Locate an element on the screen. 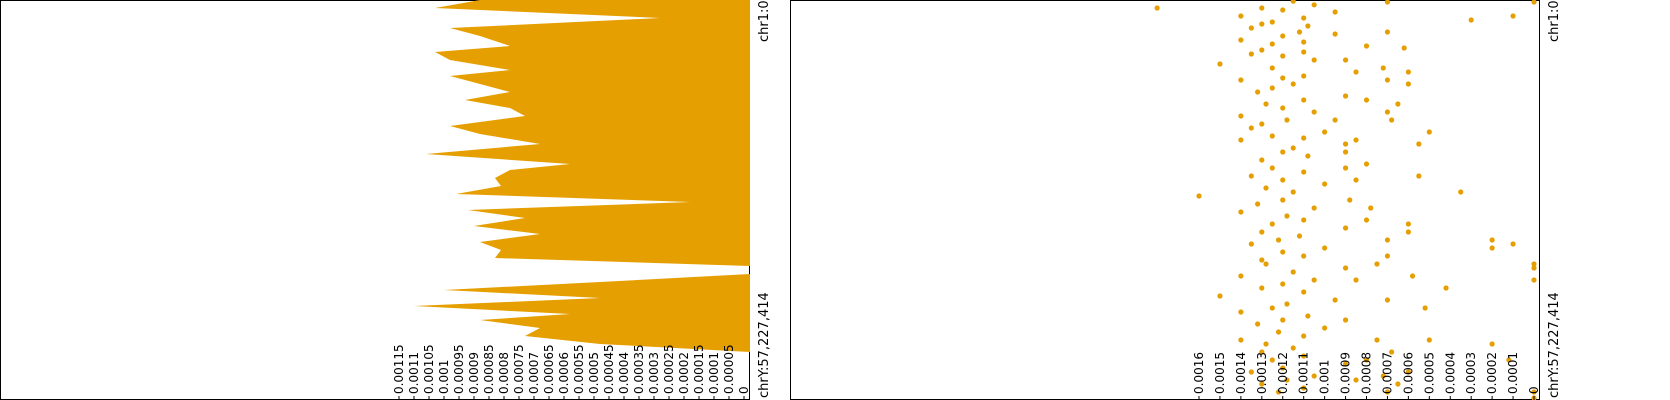 This screenshot has width=1670, height=400. value-tick-label: 0.00115 is located at coordinates (399, 369).